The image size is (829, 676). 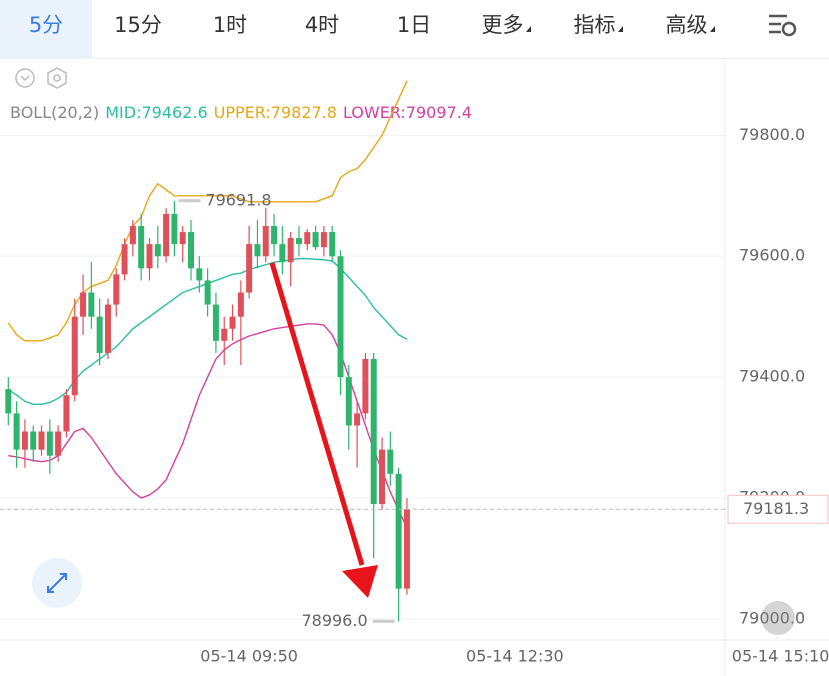 What do you see at coordinates (57, 583) in the screenshot?
I see `expand-button` at bounding box center [57, 583].